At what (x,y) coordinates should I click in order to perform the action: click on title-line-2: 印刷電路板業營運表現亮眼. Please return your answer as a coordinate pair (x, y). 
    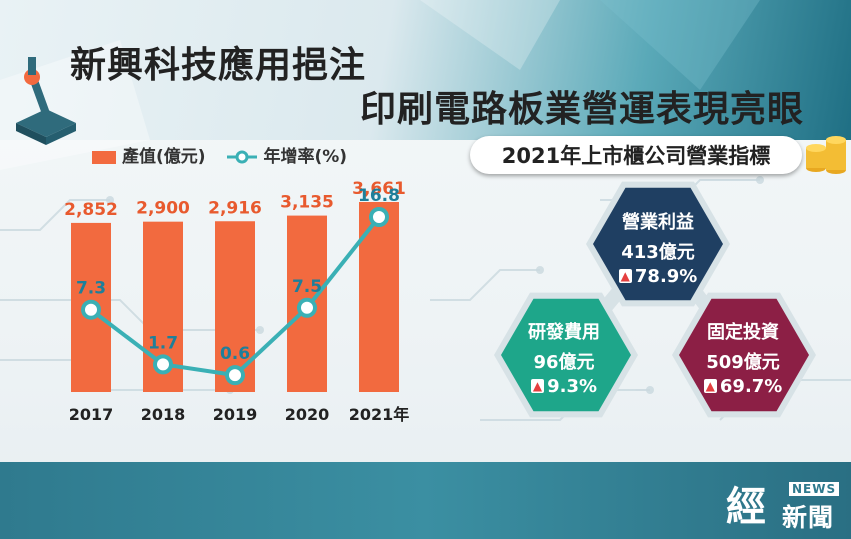
    Looking at the image, I should click on (582, 109).